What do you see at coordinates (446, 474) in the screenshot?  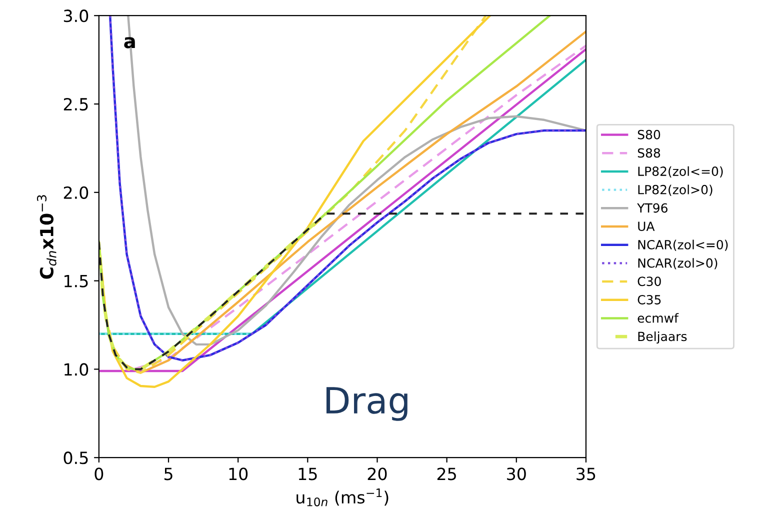 I see `x-tick-label: 25` at bounding box center [446, 474].